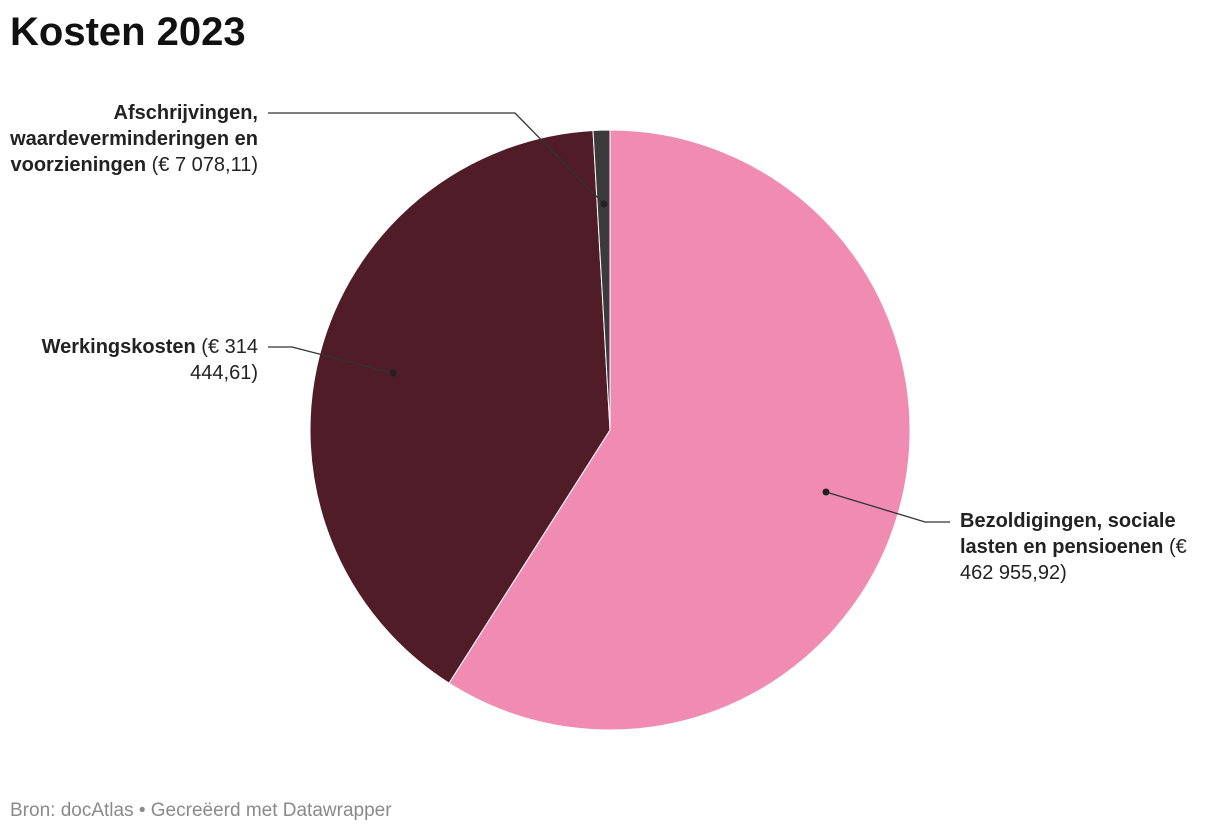 Image resolution: width=1220 pixels, height=836 pixels. What do you see at coordinates (204, 165) in the screenshot?
I see `value-label: (€ 7 078,11)` at bounding box center [204, 165].